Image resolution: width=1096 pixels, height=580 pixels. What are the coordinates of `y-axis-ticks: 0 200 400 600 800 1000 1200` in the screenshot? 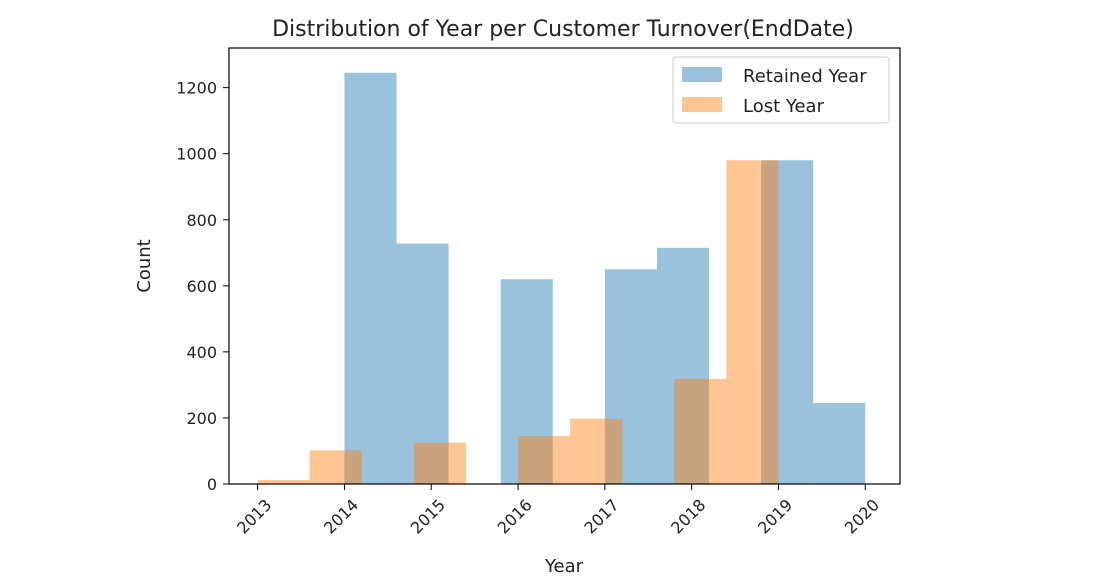 It's located at (202, 286).